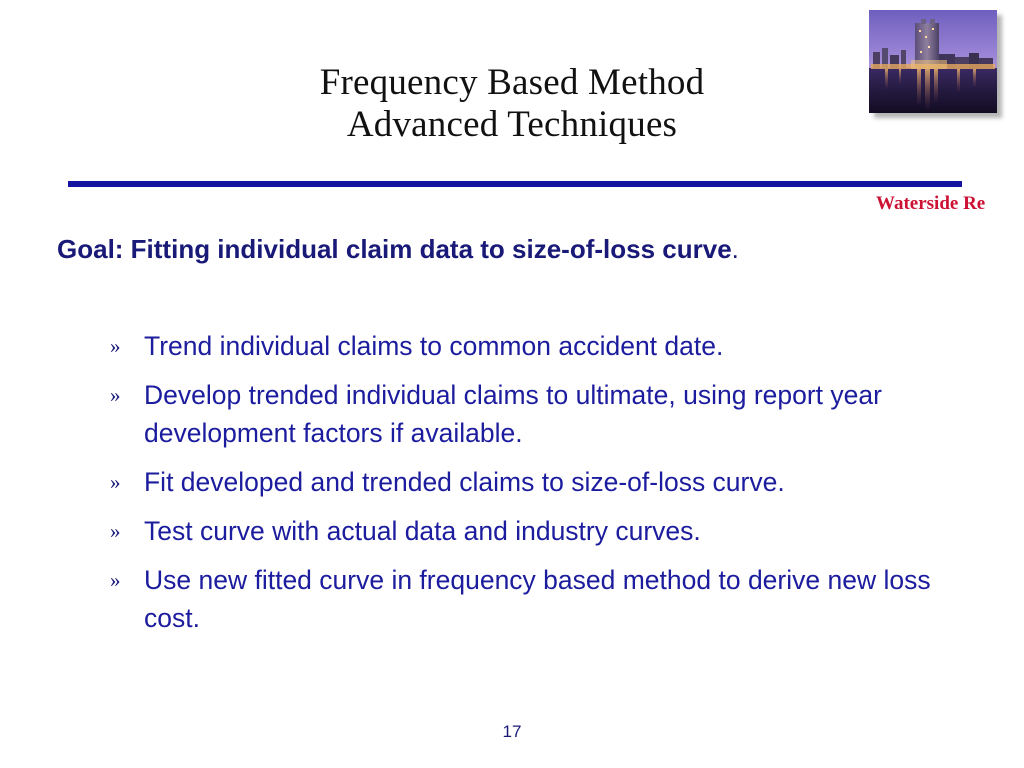 This screenshot has width=1024, height=768. What do you see at coordinates (515, 184) in the screenshot?
I see `header-divider-rule` at bounding box center [515, 184].